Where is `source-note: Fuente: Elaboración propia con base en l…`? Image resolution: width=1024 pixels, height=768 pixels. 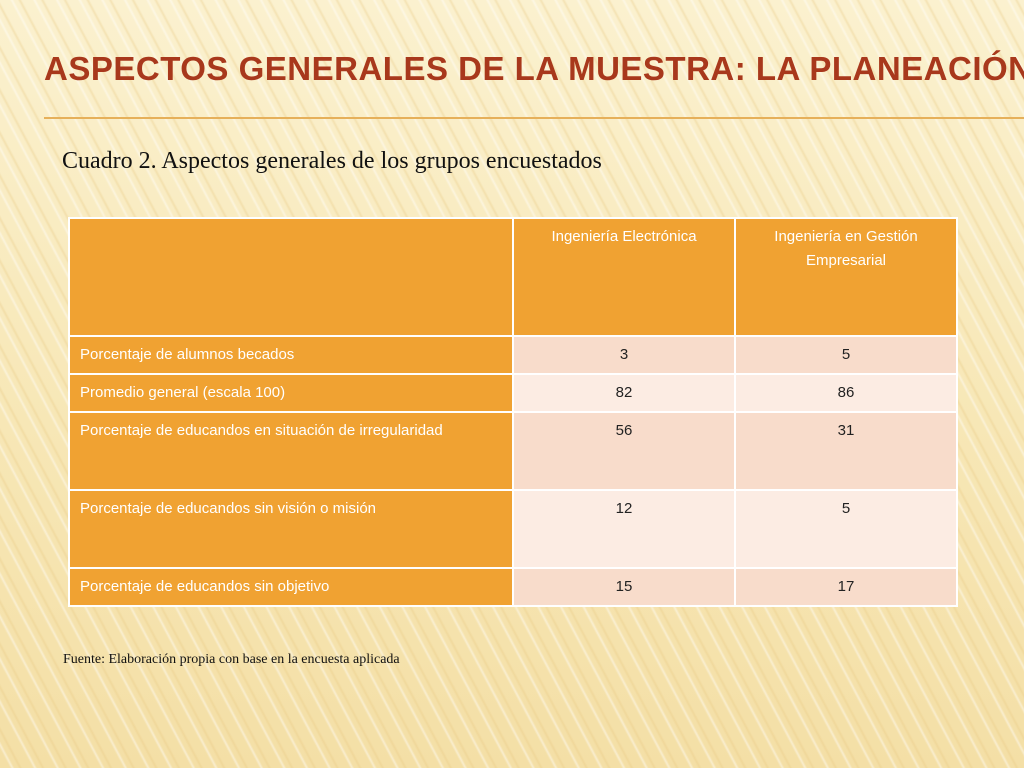 source-note: Fuente: Elaboración propia con base en l… is located at coordinates (231, 659).